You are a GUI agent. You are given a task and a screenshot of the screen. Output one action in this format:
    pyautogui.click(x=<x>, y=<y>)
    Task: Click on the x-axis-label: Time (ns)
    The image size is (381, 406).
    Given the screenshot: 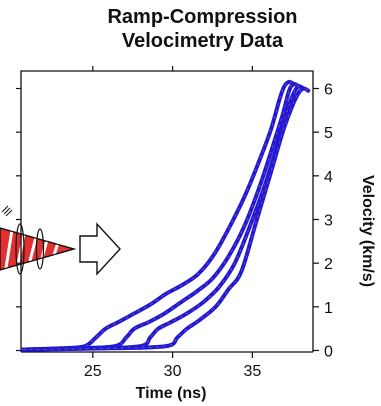 What is the action you would take?
    pyautogui.click(x=171, y=393)
    